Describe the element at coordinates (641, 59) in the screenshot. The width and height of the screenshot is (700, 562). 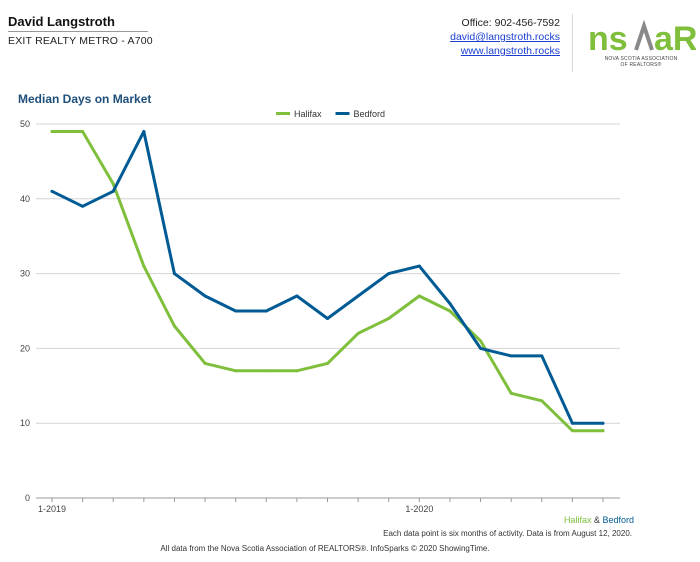
I see `logo-subtitle-line1: NOVA SCOTIA ASSOCIATION` at that location.